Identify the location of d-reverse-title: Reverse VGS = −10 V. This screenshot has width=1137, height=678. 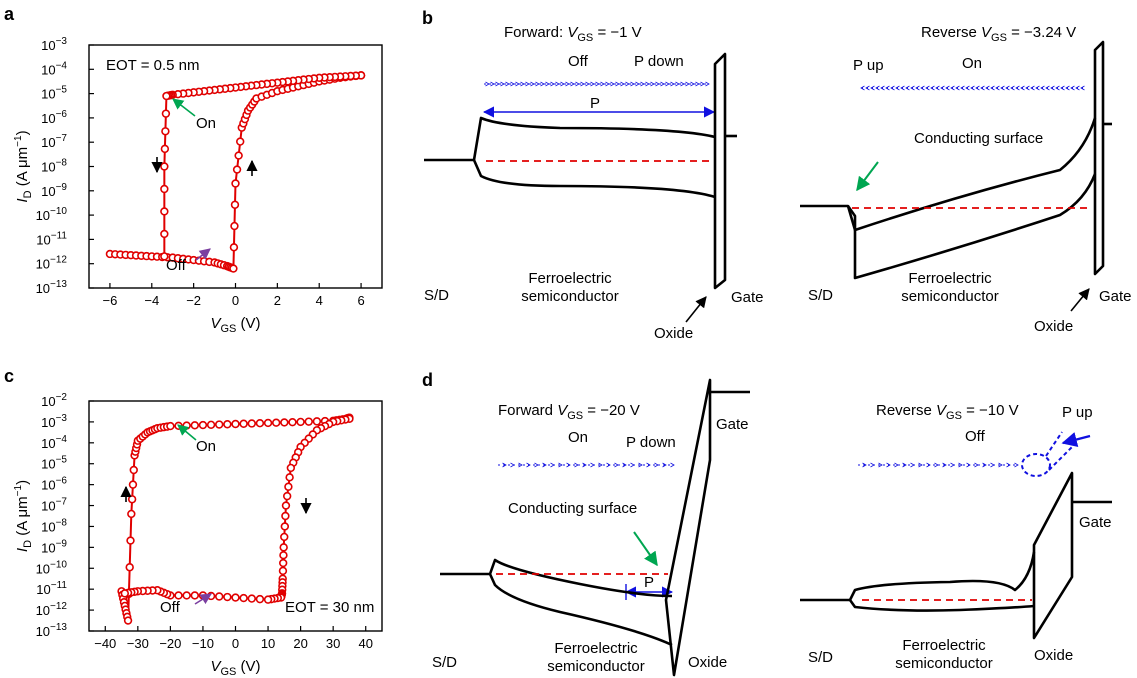
(947, 412).